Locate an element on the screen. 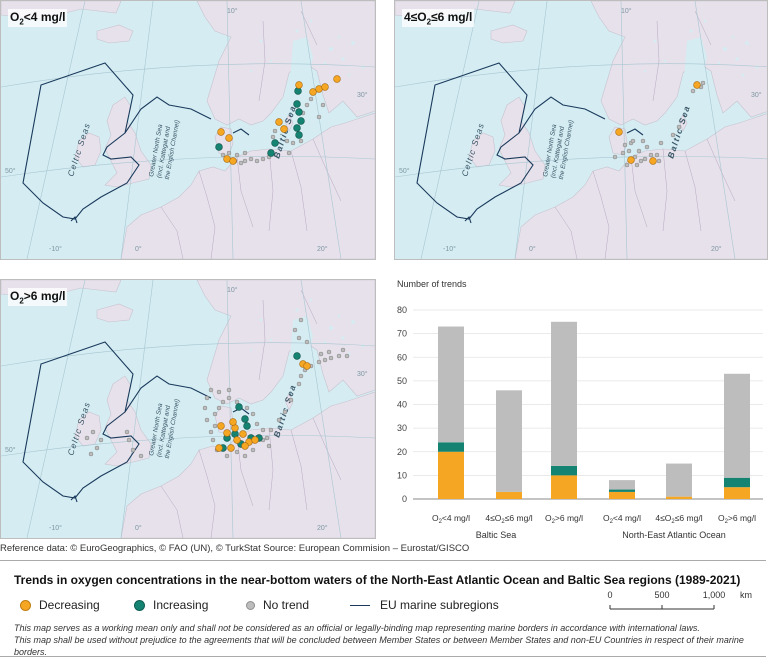  scale-0-label: 0 is located at coordinates (609, 595).